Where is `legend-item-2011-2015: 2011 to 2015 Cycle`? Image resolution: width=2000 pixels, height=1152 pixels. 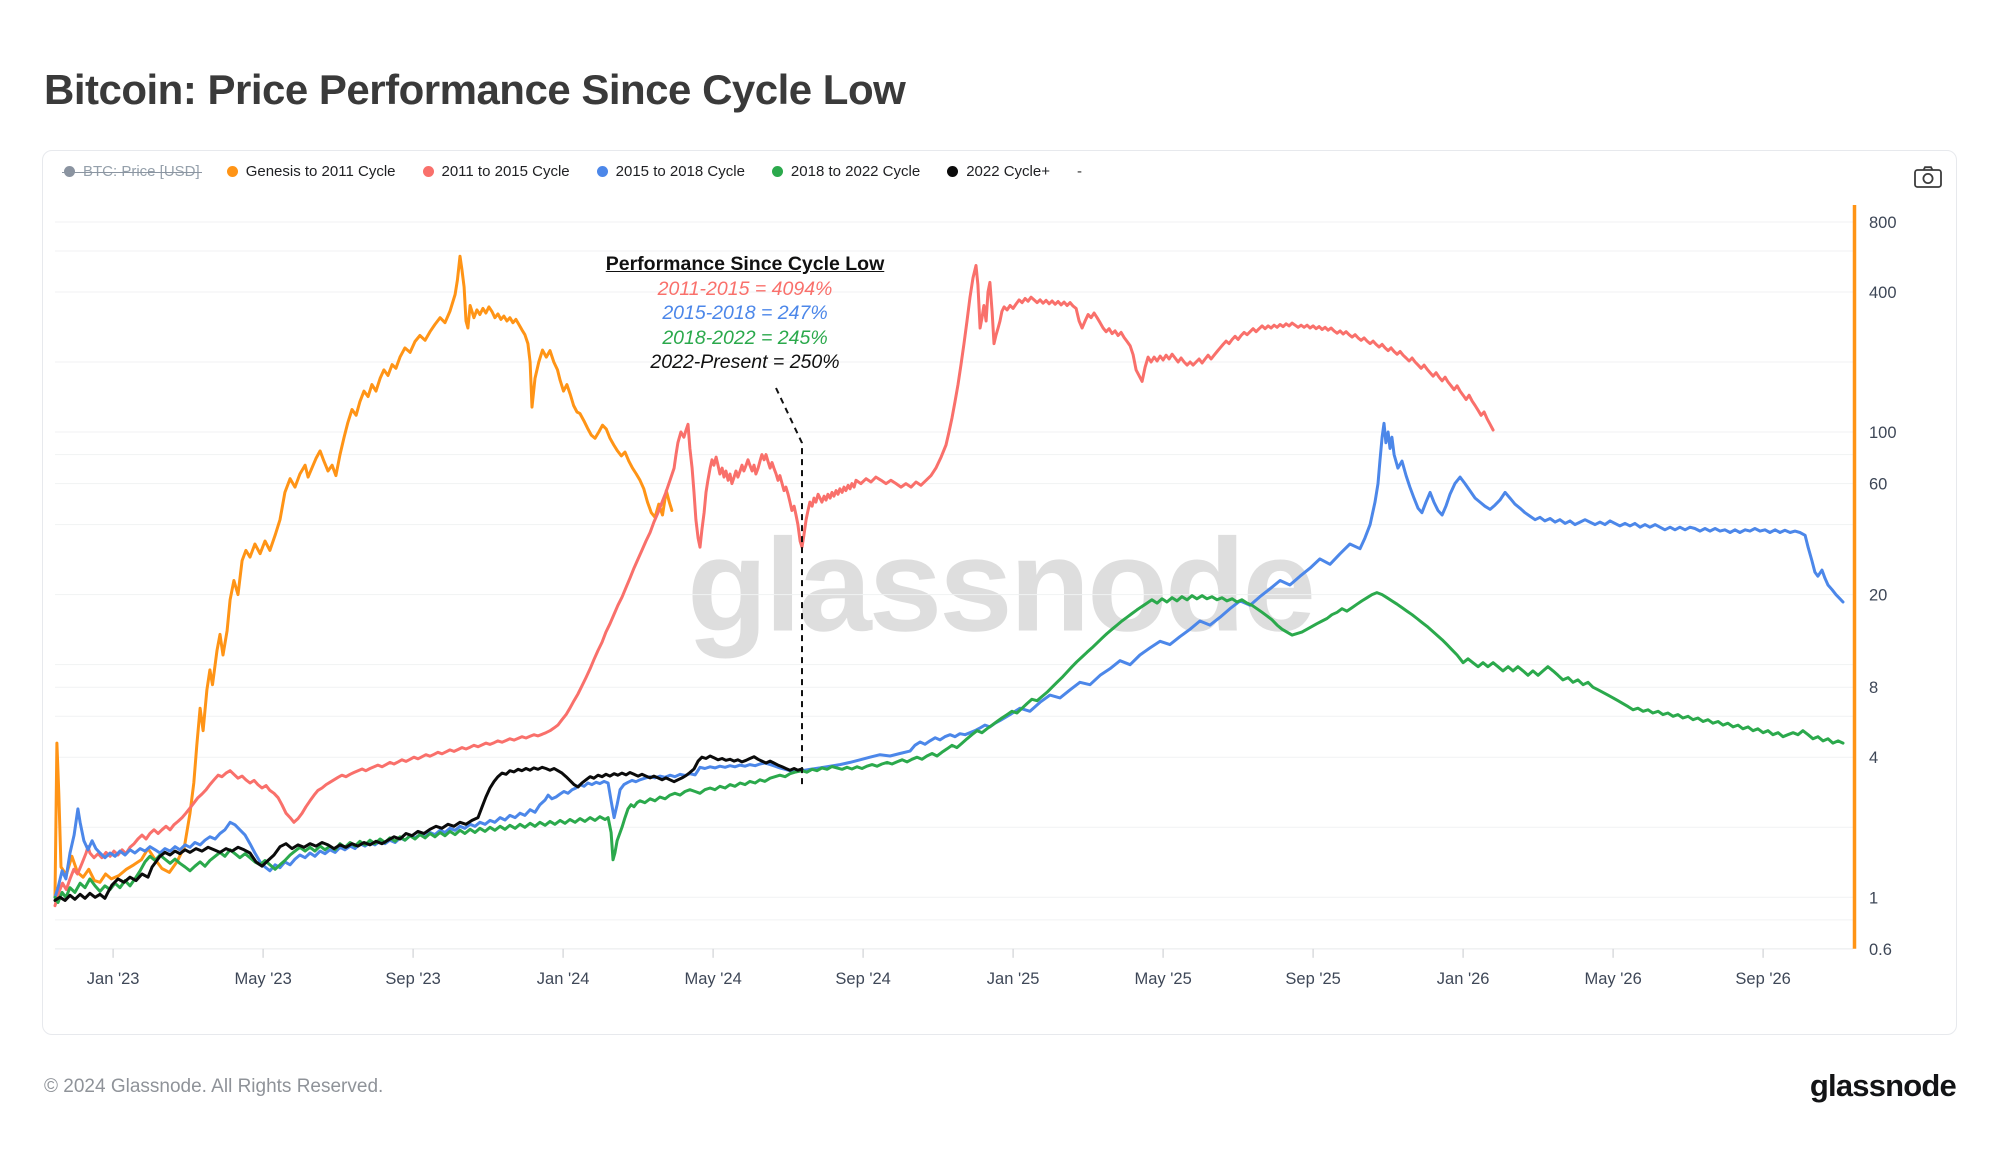 legend-item-2011-2015: 2011 to 2015 Cycle is located at coordinates (496, 171).